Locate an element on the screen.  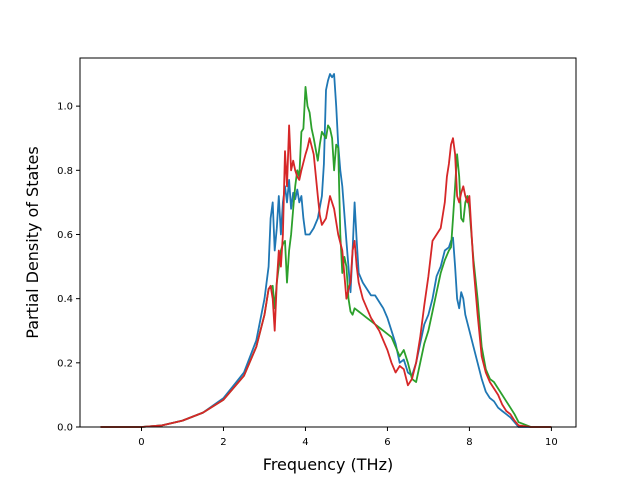
x-tick-label: 0 is located at coordinates (141, 442).